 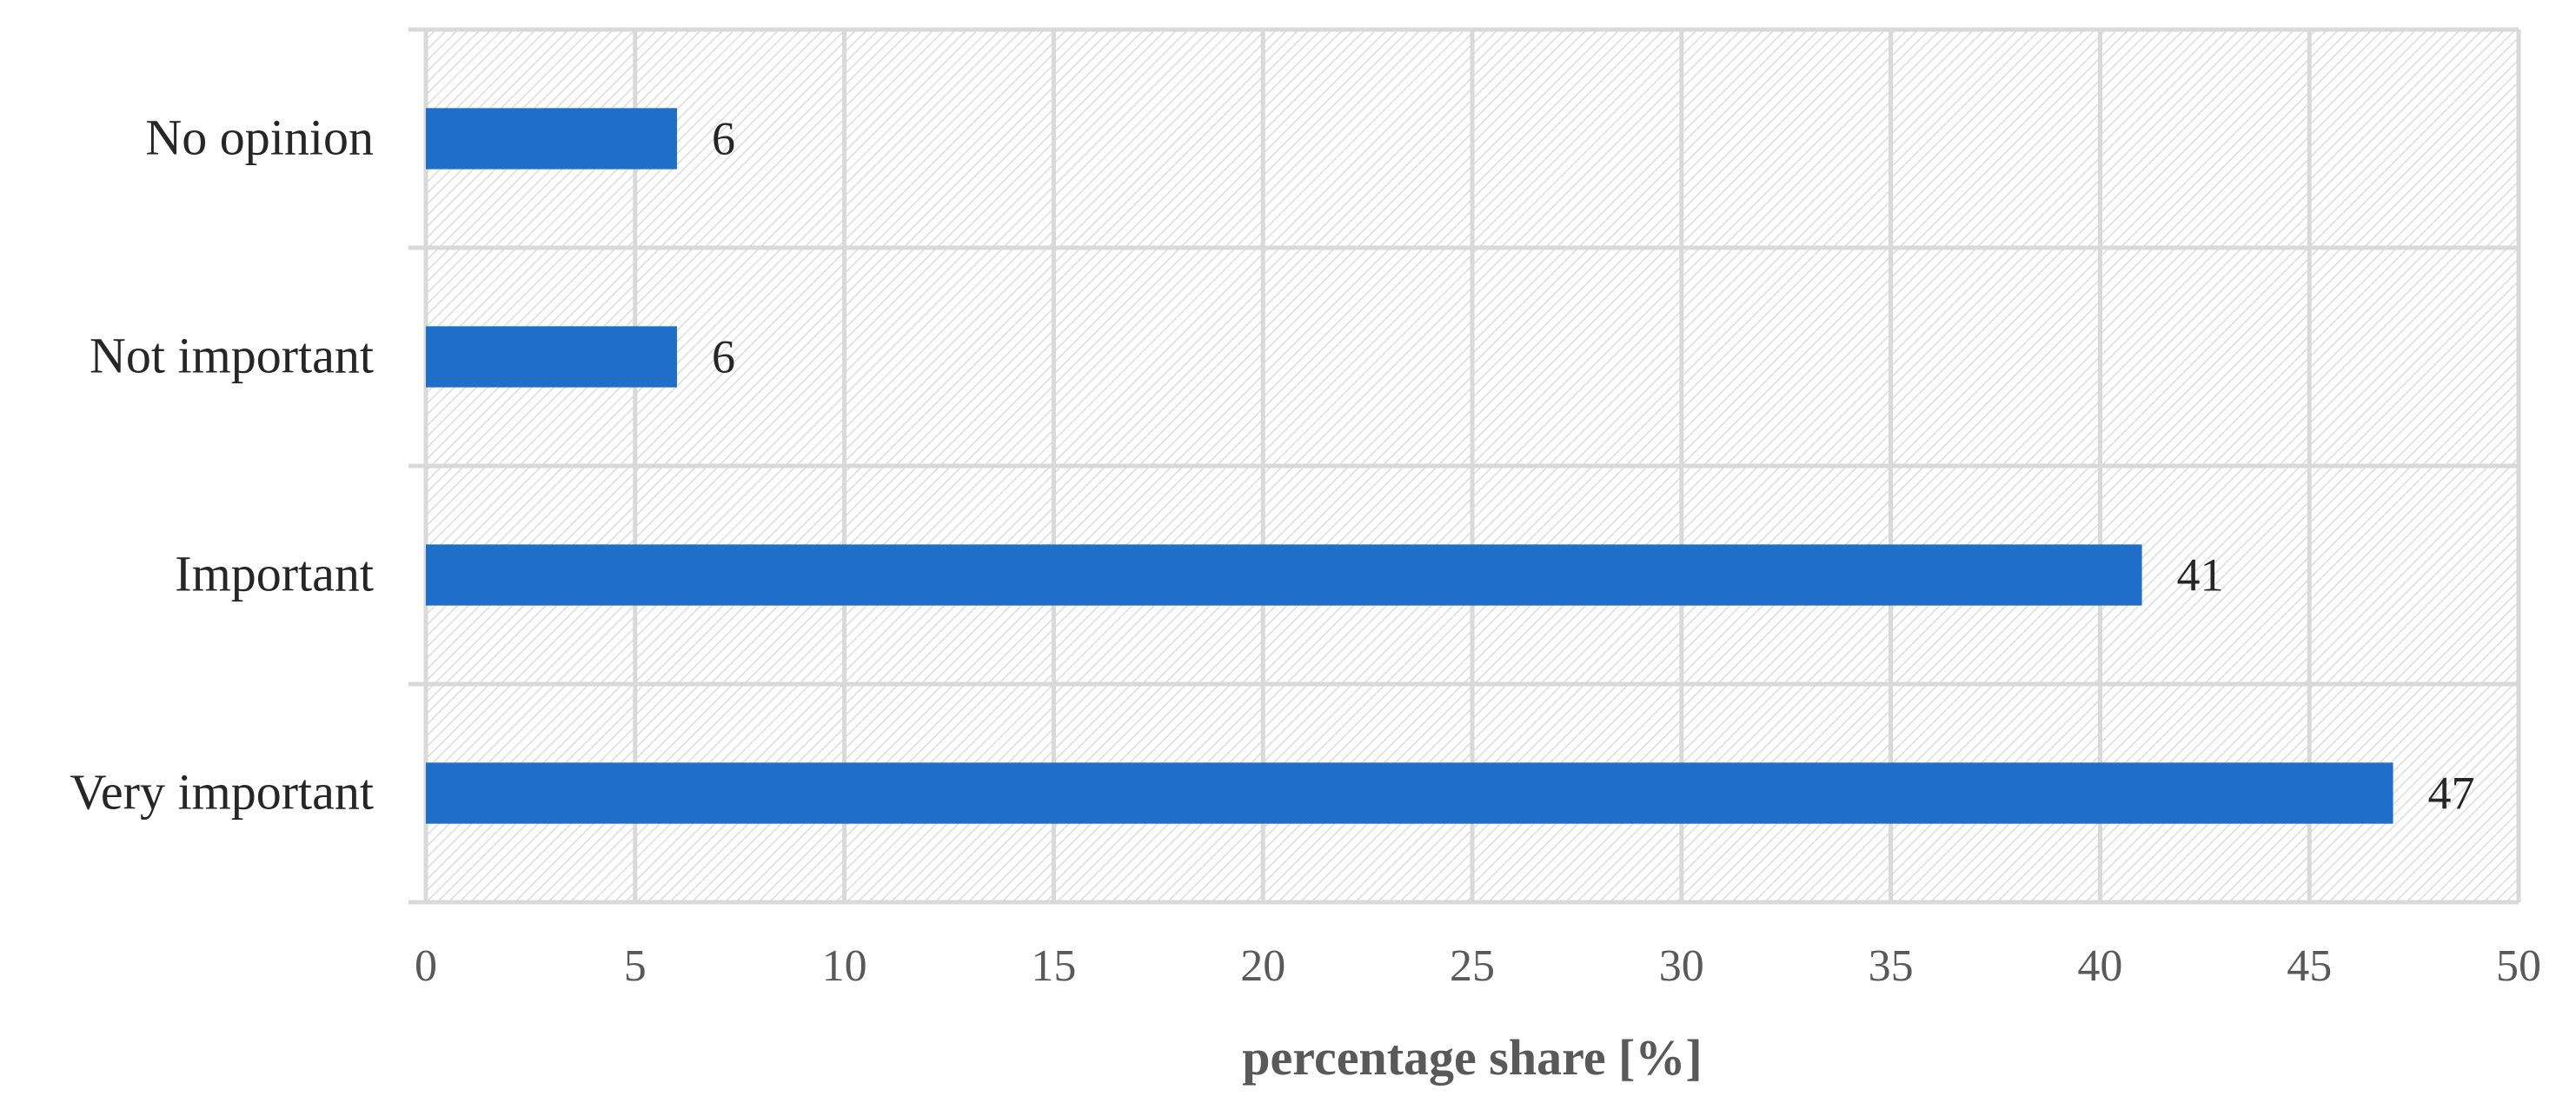 I want to click on value-axis: 0 5 10 15 20 25 30 35 40 45 50, so click(x=1478, y=966).